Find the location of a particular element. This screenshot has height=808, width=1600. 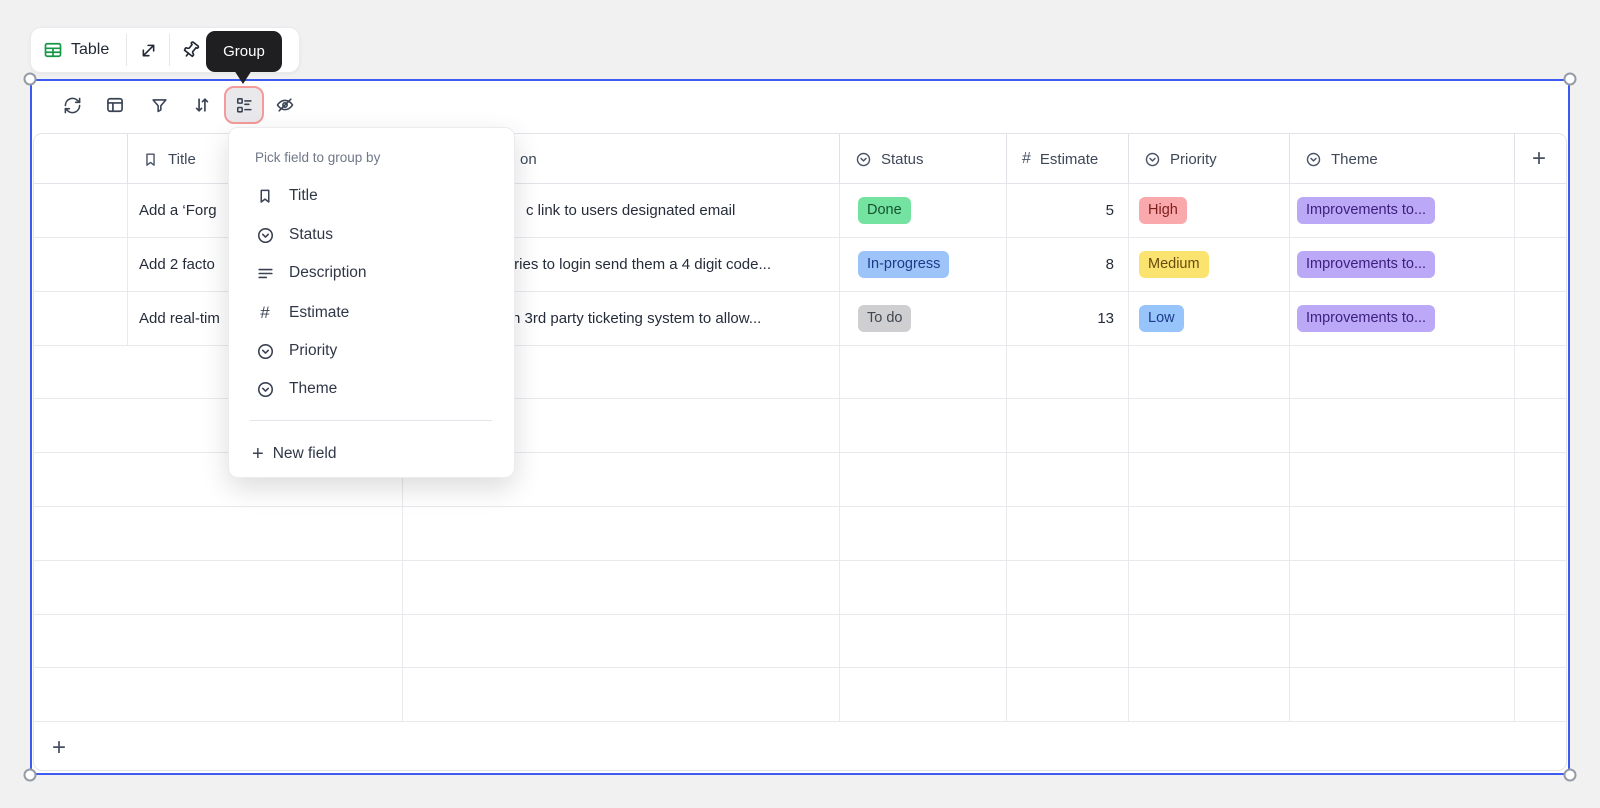

dropdown-item-priority: Priority is located at coordinates (371, 351).